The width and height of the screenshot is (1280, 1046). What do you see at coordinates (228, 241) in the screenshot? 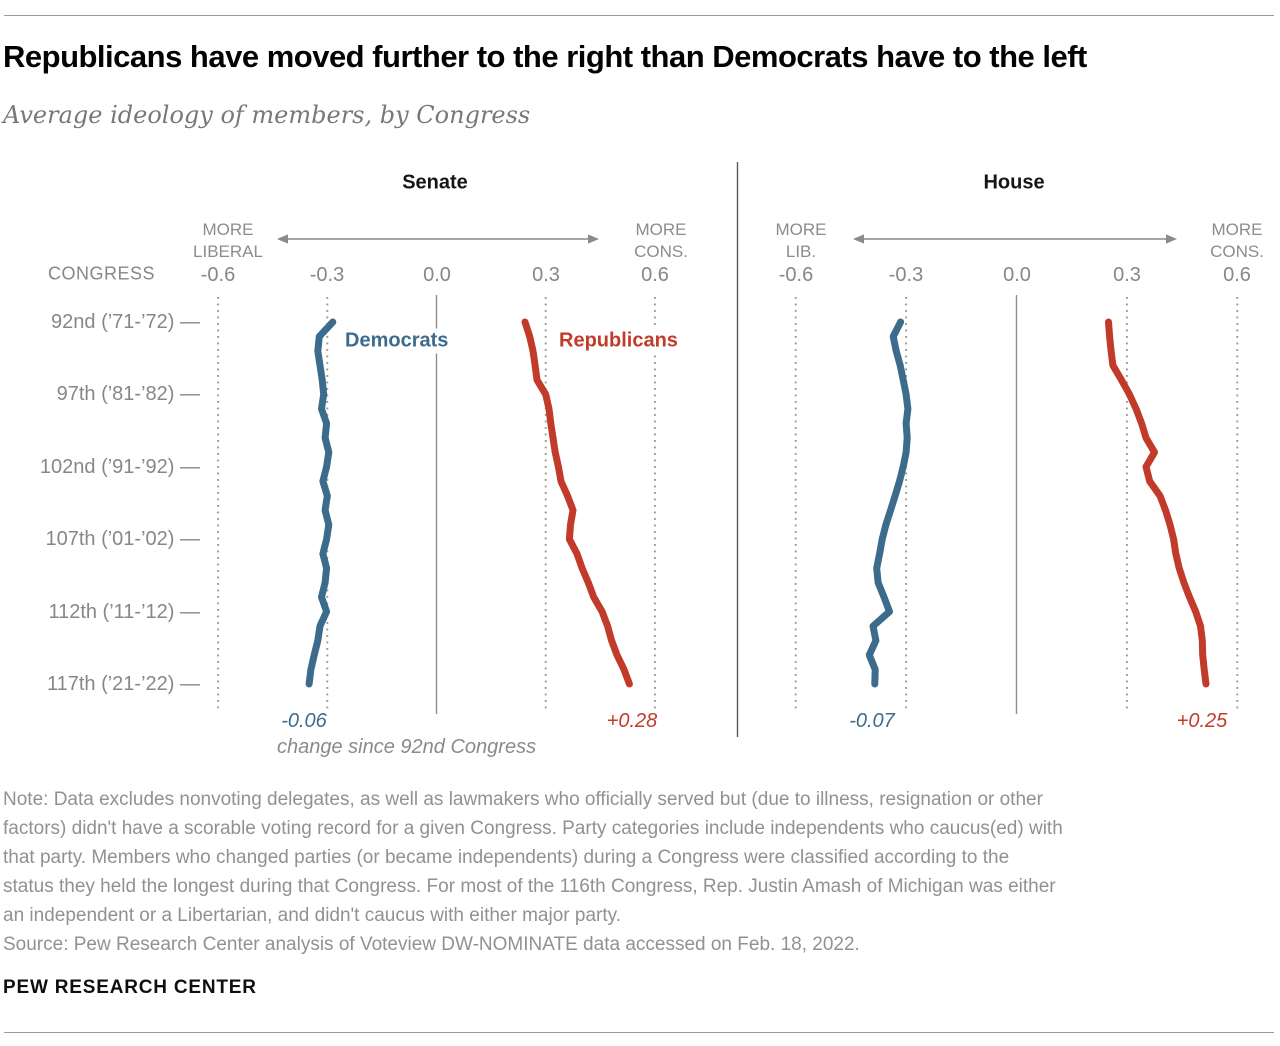
I see `senate-more-liberal-label: MORE LIBERAL` at bounding box center [228, 241].